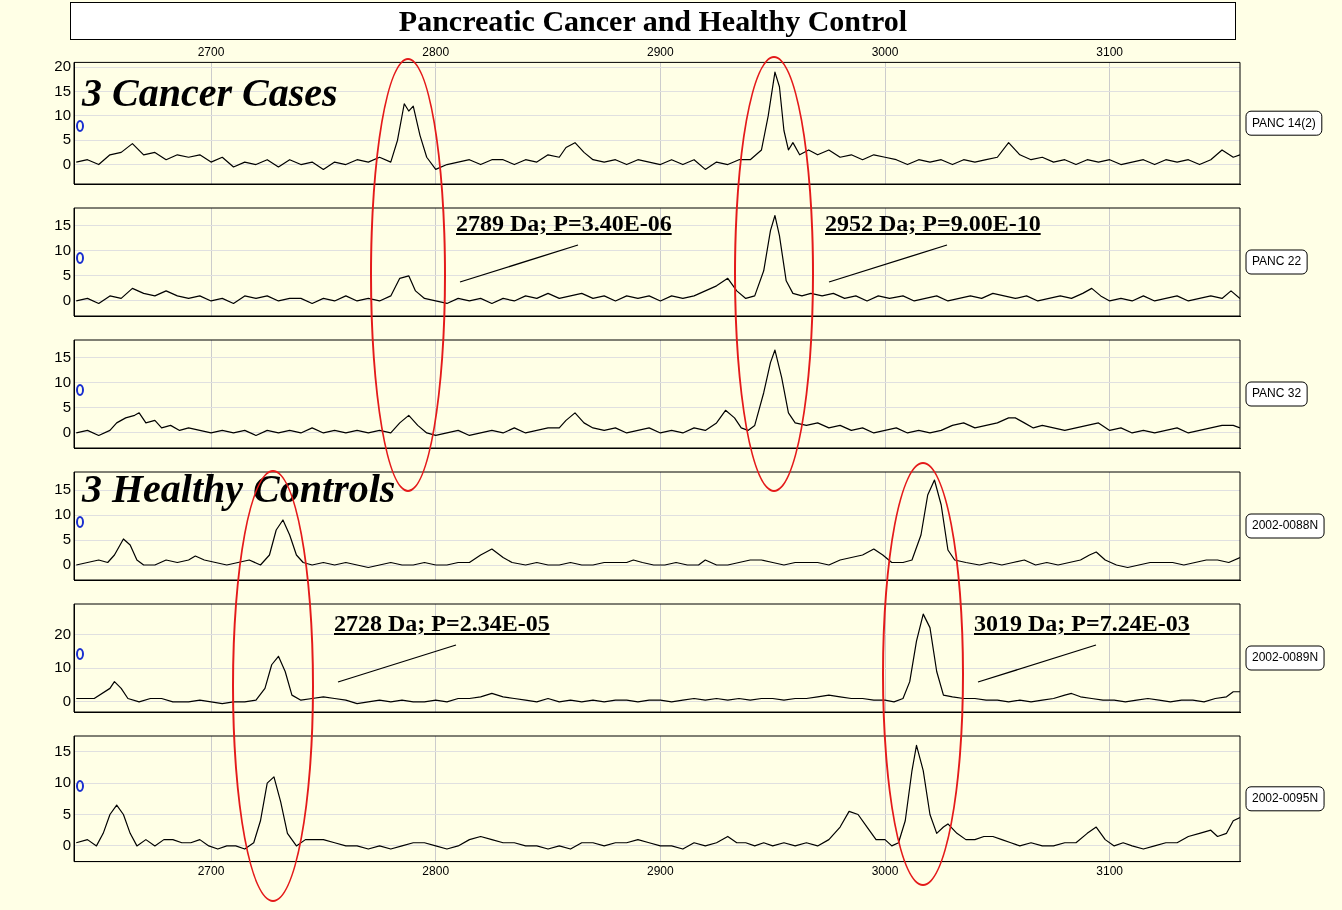  What do you see at coordinates (211, 871) in the screenshot?
I see `x-tick-label: 2700` at bounding box center [211, 871].